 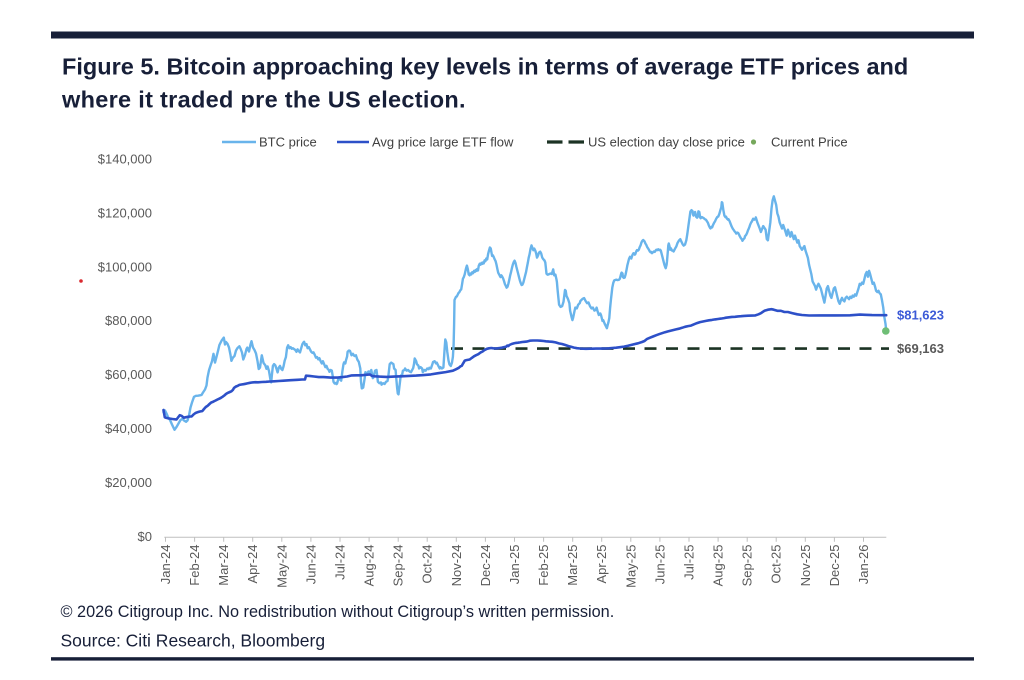 I want to click on svg-text: Jan-25, so click(x=514, y=565).